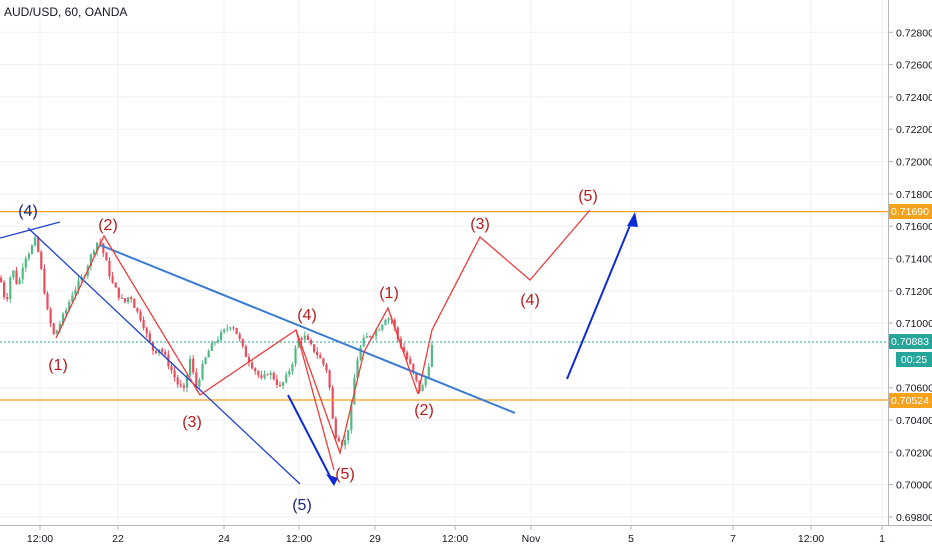 The image size is (932, 550). I want to click on wave-5-arrow-shaft, so click(311, 439).